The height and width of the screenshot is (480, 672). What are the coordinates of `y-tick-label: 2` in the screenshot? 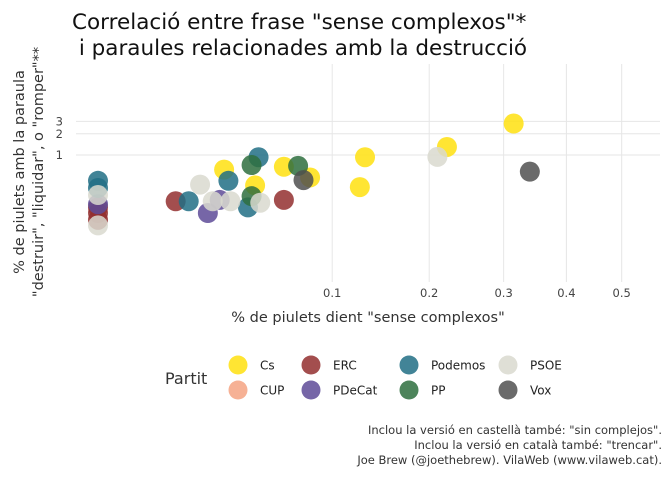 It's located at (59, 134).